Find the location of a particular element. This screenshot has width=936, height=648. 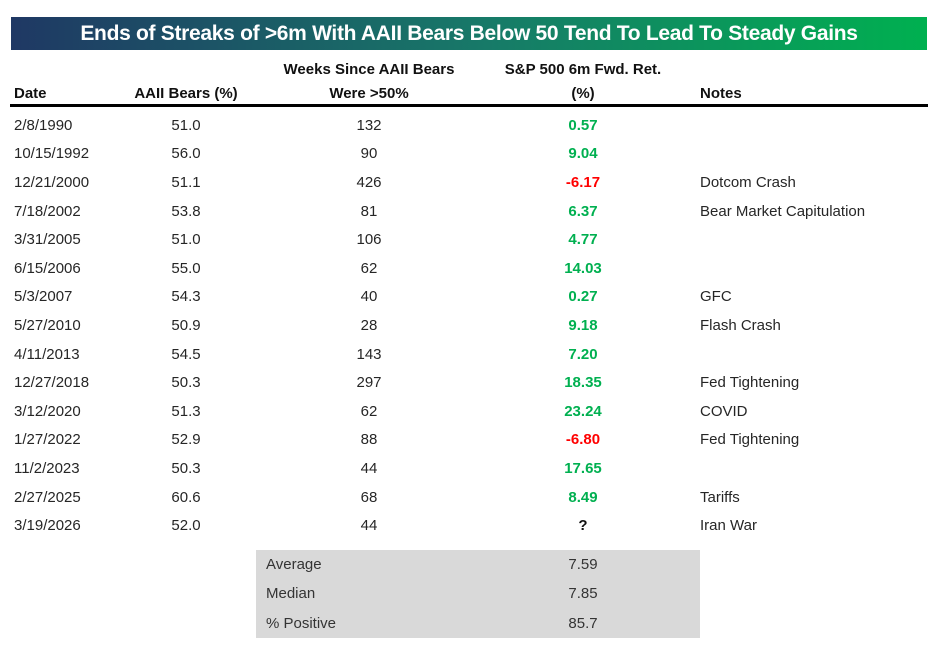

cell-date: 1/27/2022 is located at coordinates (47, 440).